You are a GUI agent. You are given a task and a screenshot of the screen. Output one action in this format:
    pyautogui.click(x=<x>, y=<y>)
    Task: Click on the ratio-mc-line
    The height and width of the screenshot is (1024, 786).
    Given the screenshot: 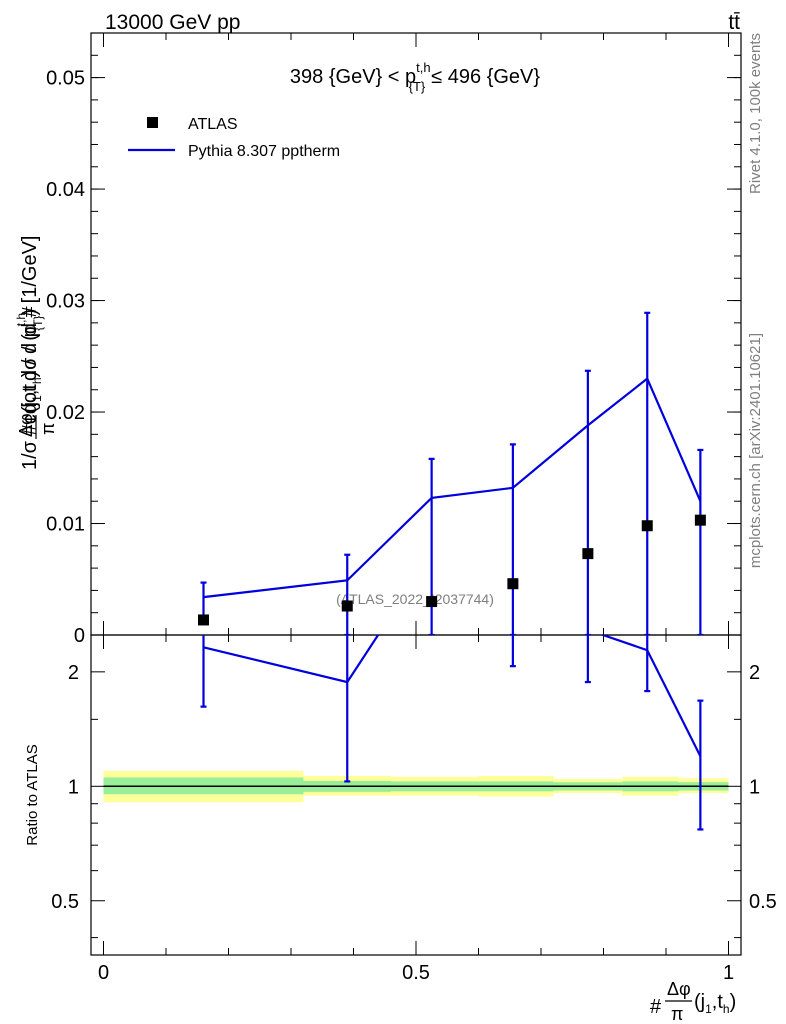 What is the action you would take?
    pyautogui.click(x=452, y=696)
    